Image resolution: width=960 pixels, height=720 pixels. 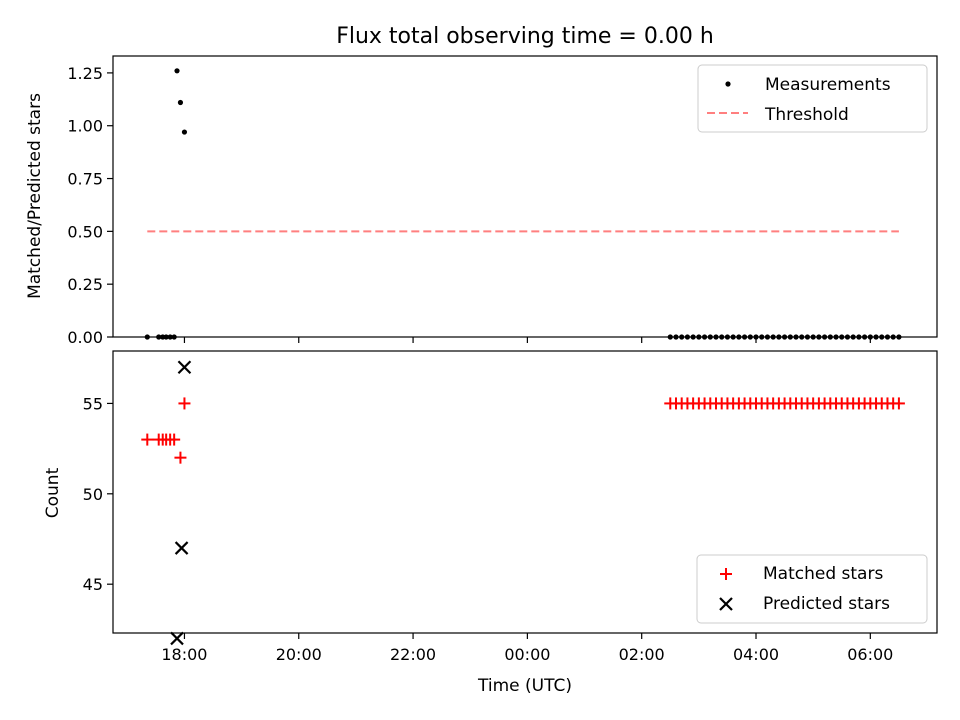 I want to click on top-legend-box, so click(x=812, y=98).